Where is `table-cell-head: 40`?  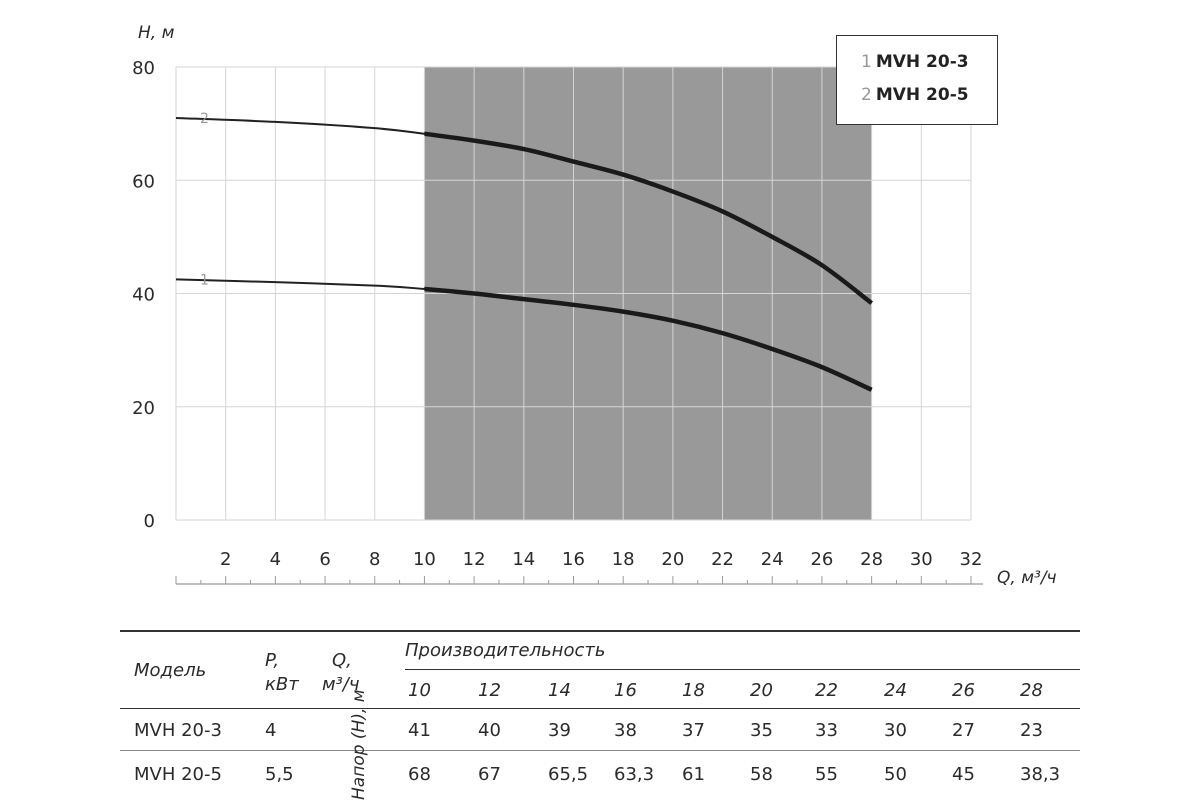 table-cell-head: 40 is located at coordinates (489, 730).